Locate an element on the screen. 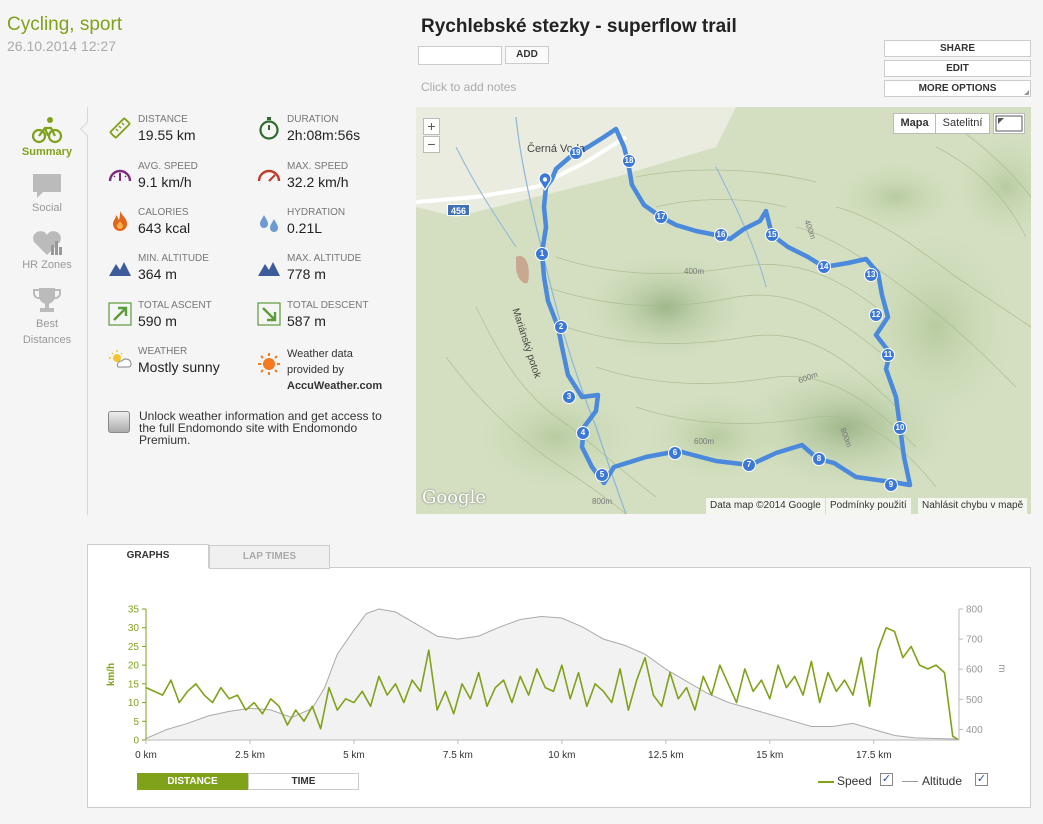  nav-active-pointer is located at coordinates (87, 129).